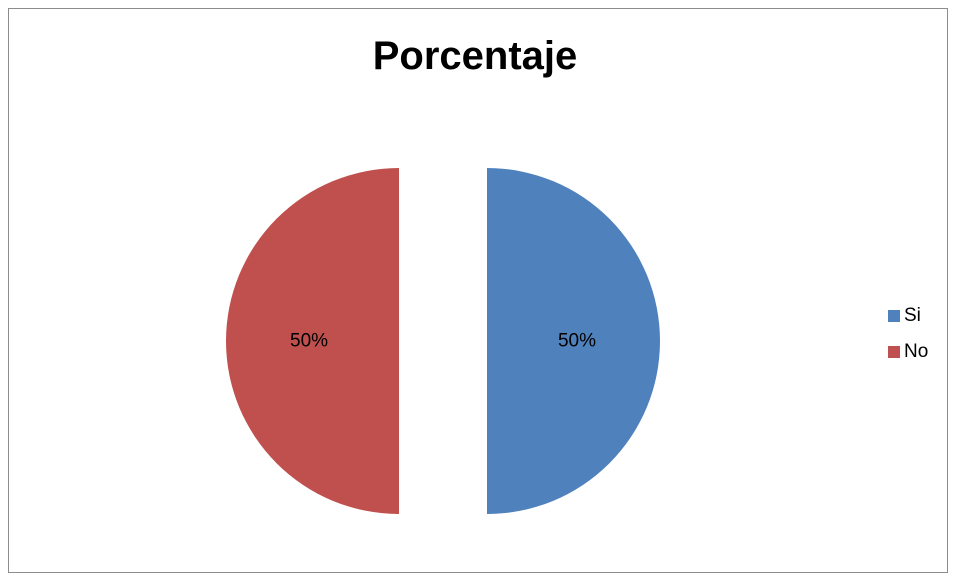 This screenshot has height=578, width=957. I want to click on chart-legend: Si No, so click(908, 341).